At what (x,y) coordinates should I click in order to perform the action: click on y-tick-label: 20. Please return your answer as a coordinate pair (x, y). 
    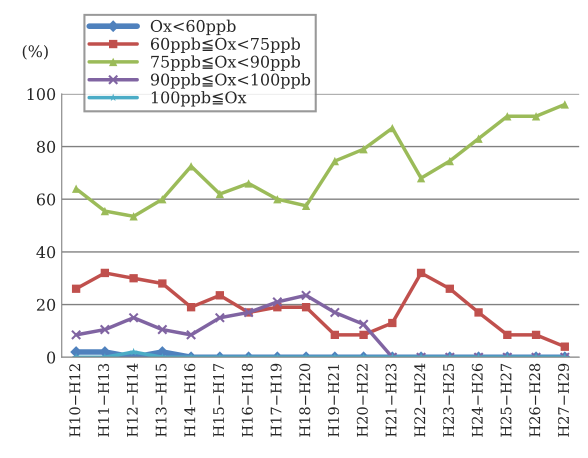
    Looking at the image, I should click on (46, 304).